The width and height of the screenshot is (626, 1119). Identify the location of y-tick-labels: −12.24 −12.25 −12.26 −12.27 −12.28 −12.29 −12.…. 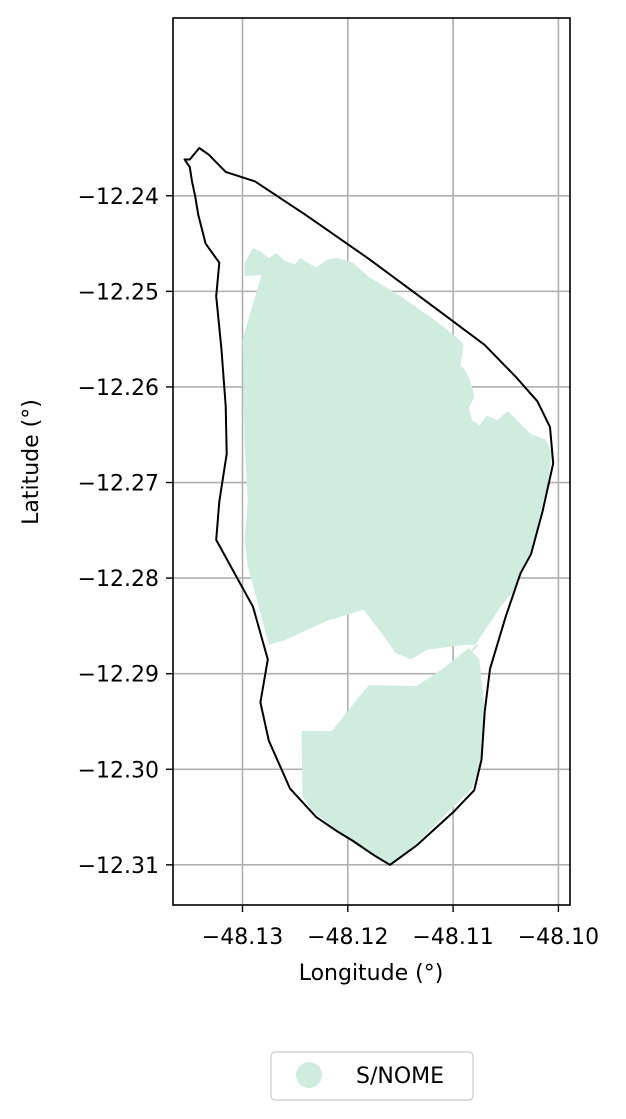
(118, 532).